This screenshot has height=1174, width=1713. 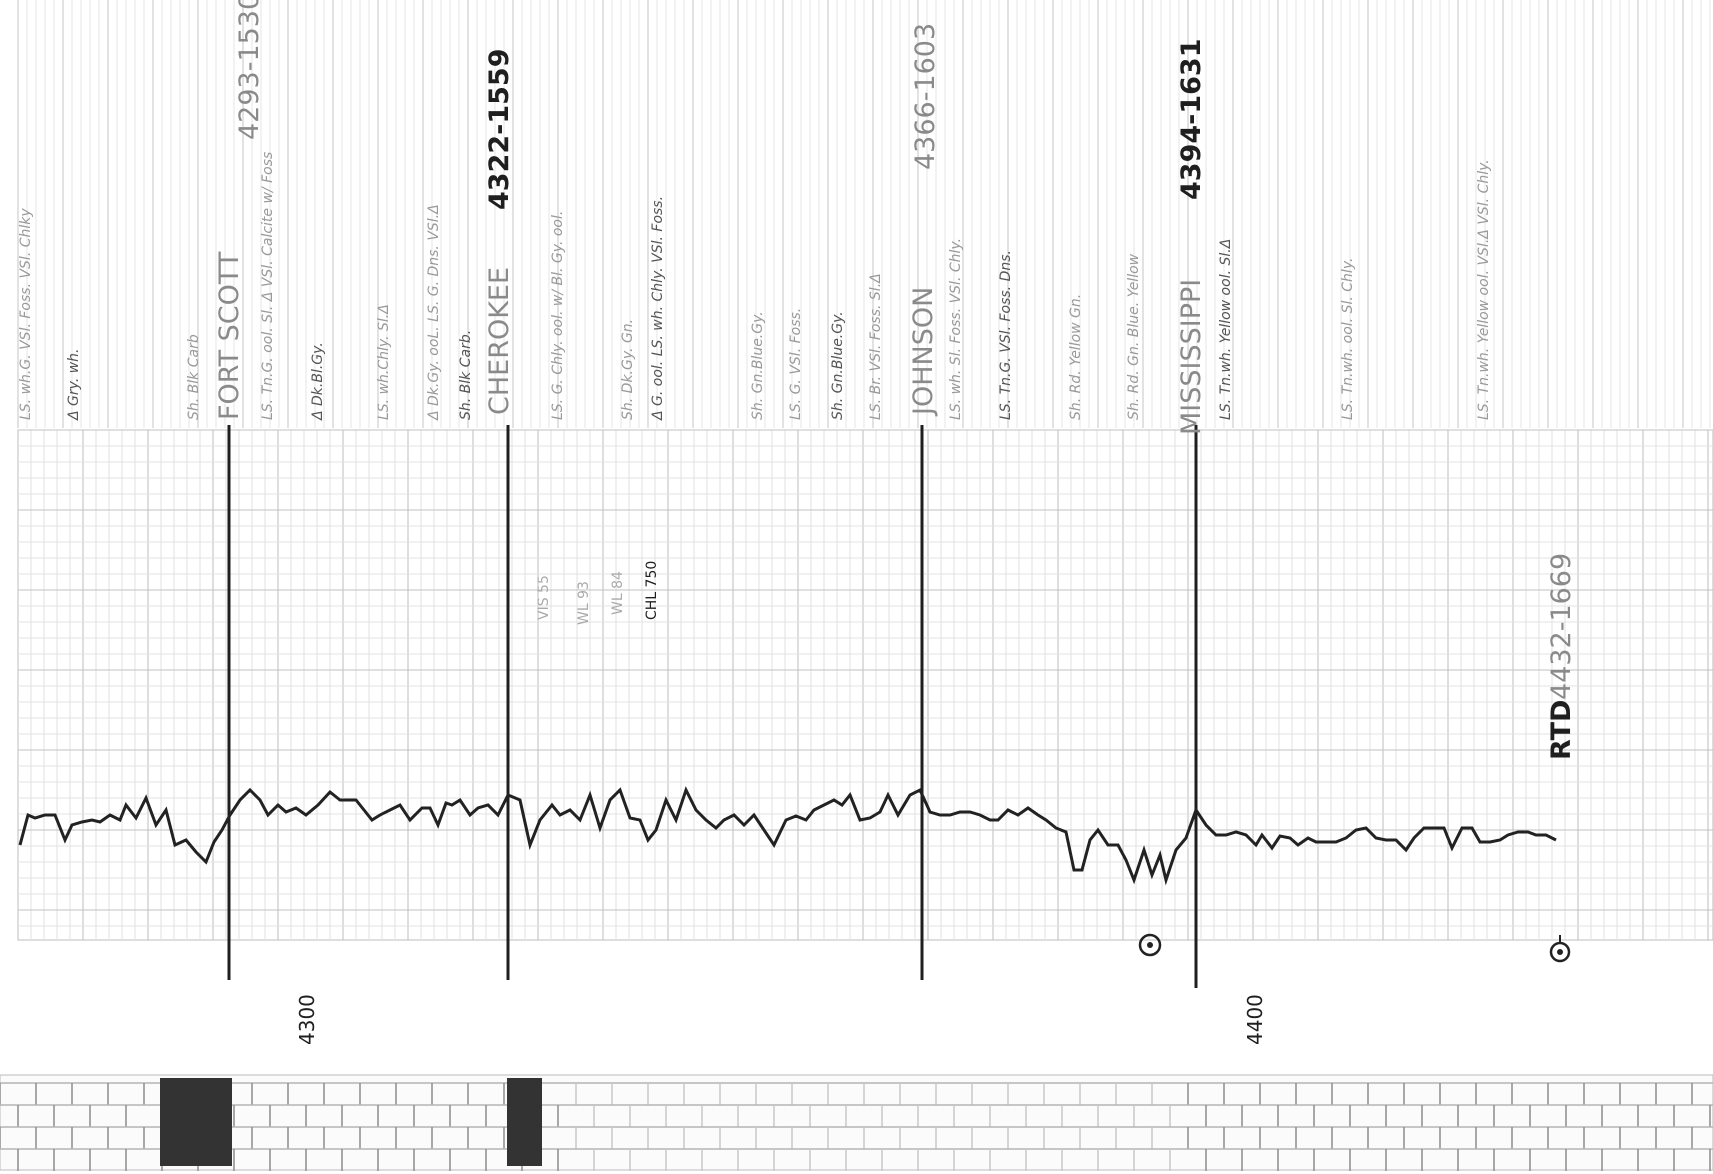 What do you see at coordinates (434, 312) in the screenshot?
I see `lithology-note: Δ Dk.Gy. ooL. LS. G. Dns. VSl.Δ` at bounding box center [434, 312].